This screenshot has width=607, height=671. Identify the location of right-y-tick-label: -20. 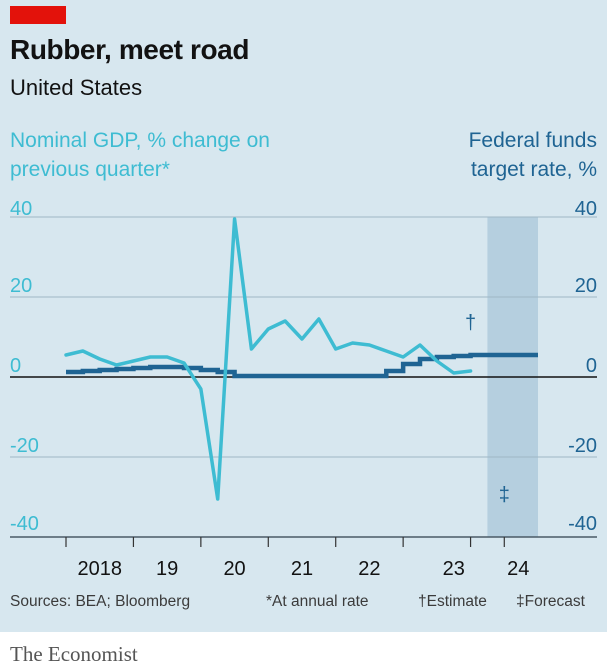
(582, 446).